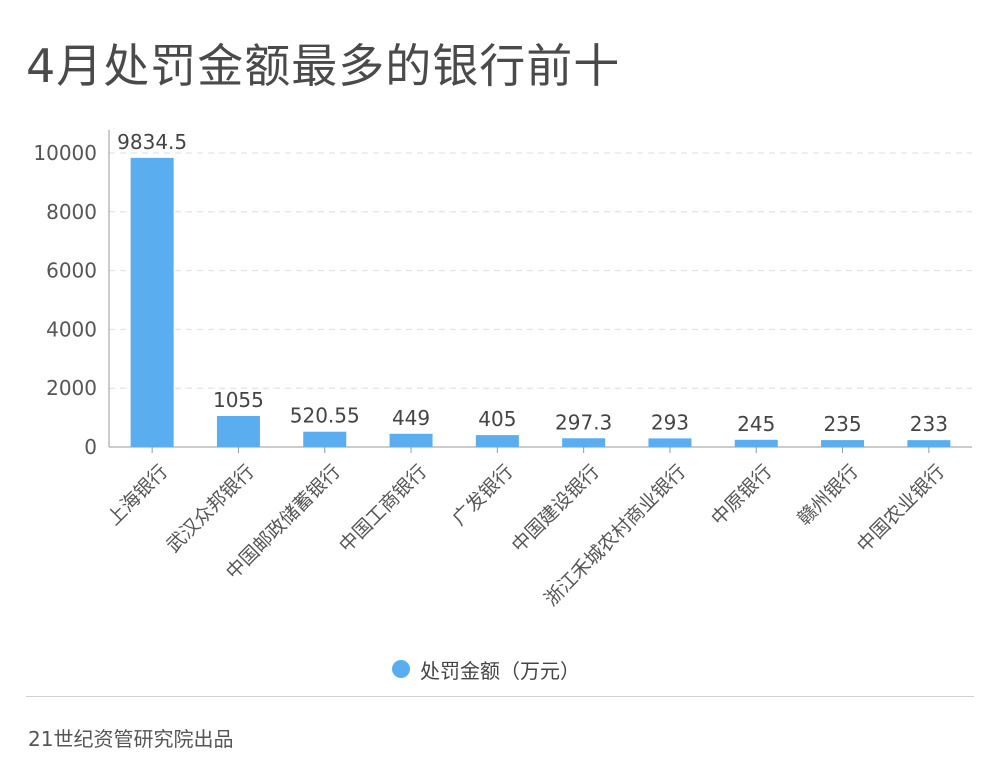  I want to click on legend: 处罚金额（万元）, so click(486, 669).